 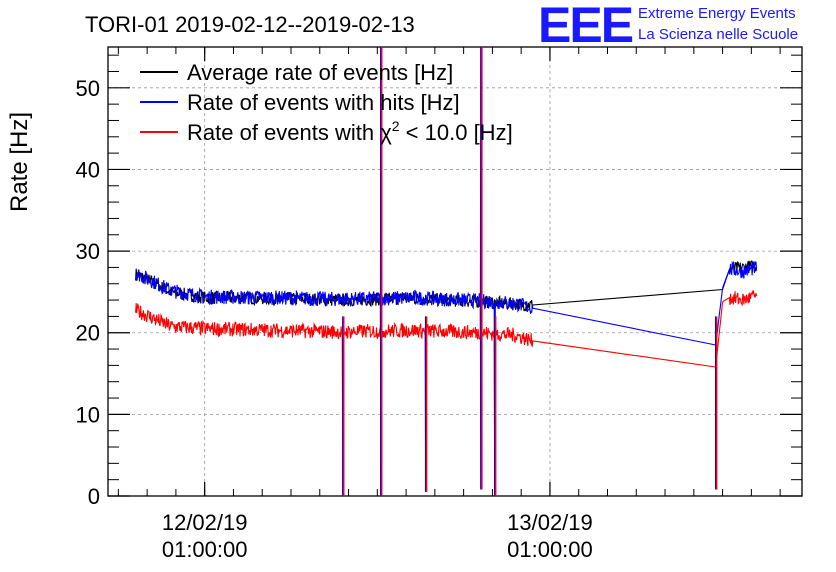 What do you see at coordinates (717, 13) in the screenshot?
I see `eee-logo-line1: Extreme Energy Events` at bounding box center [717, 13].